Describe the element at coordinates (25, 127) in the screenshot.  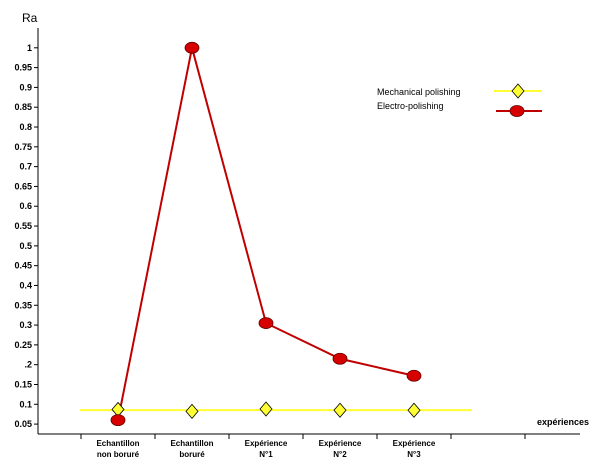
I see `y-tick-label: 0.8` at that location.